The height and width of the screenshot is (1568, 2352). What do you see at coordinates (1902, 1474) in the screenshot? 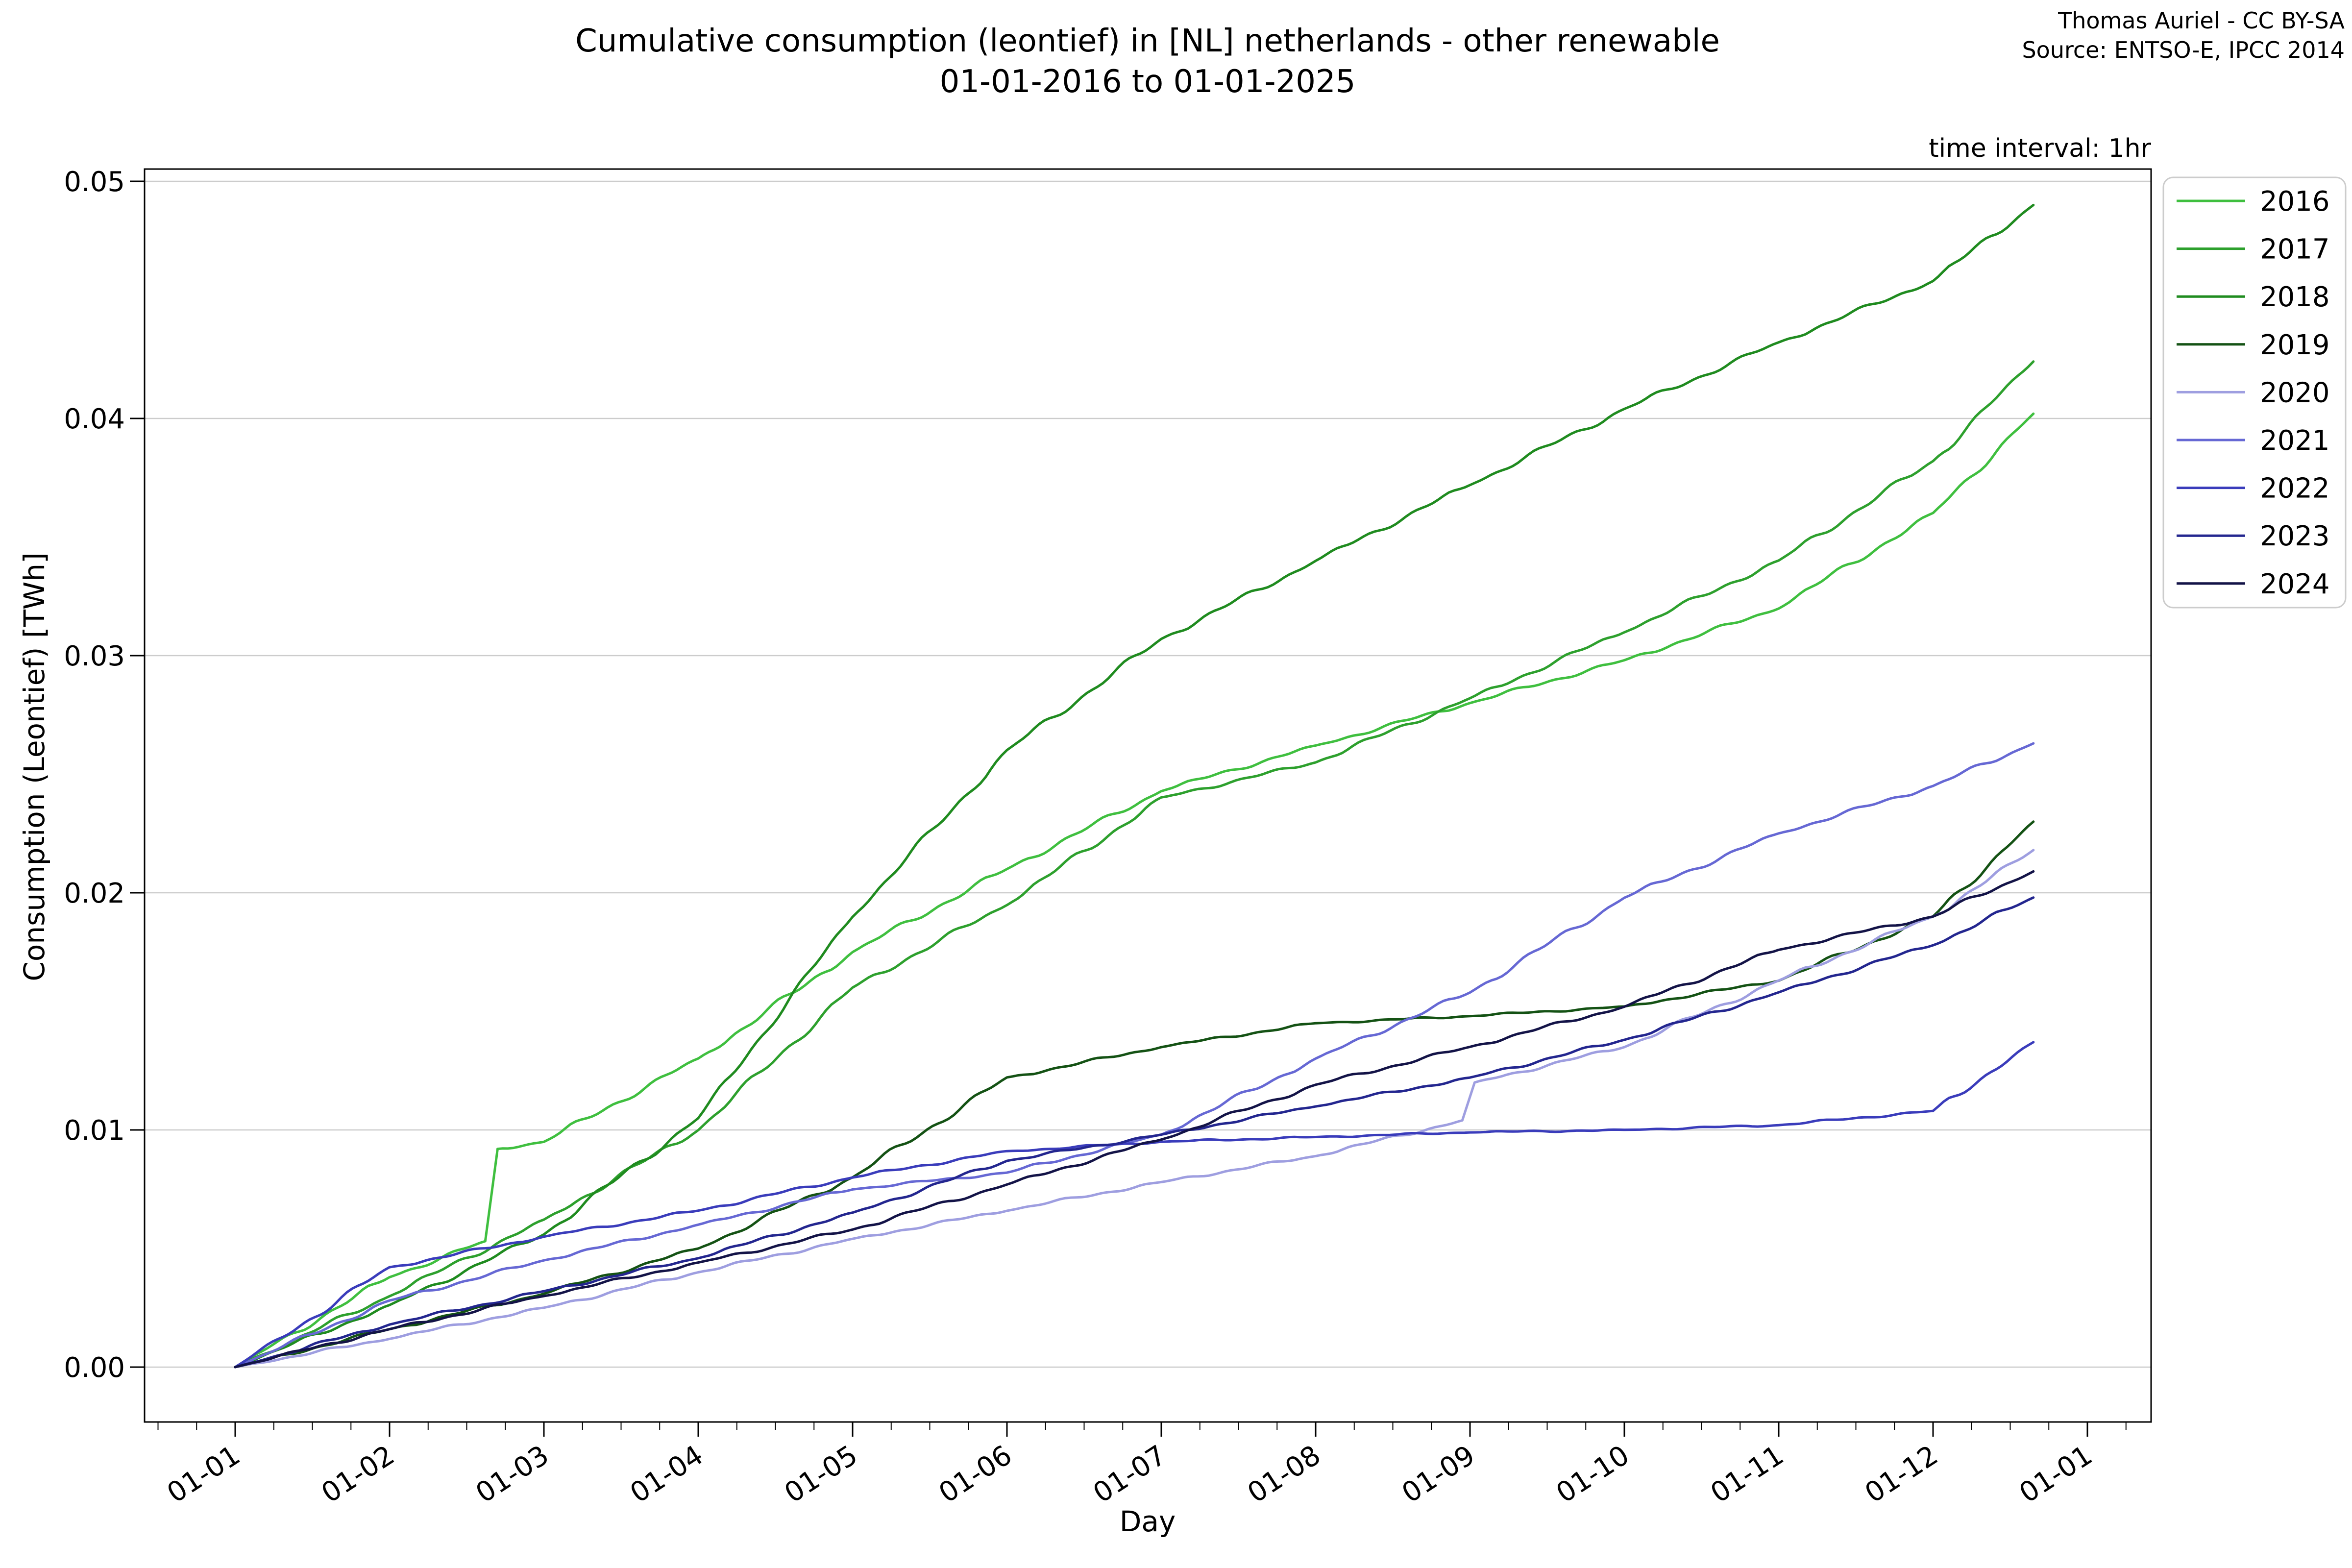
I see `x-tick-label: 01-12` at bounding box center [1902, 1474].